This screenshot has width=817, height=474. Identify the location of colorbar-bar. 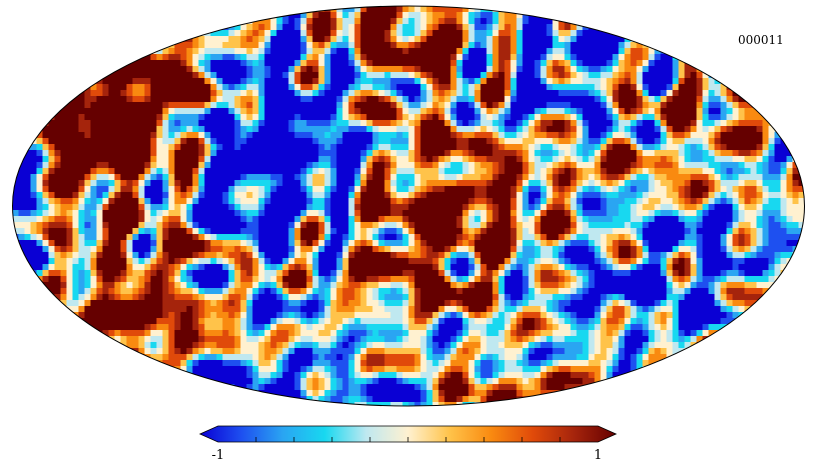
(408, 434).